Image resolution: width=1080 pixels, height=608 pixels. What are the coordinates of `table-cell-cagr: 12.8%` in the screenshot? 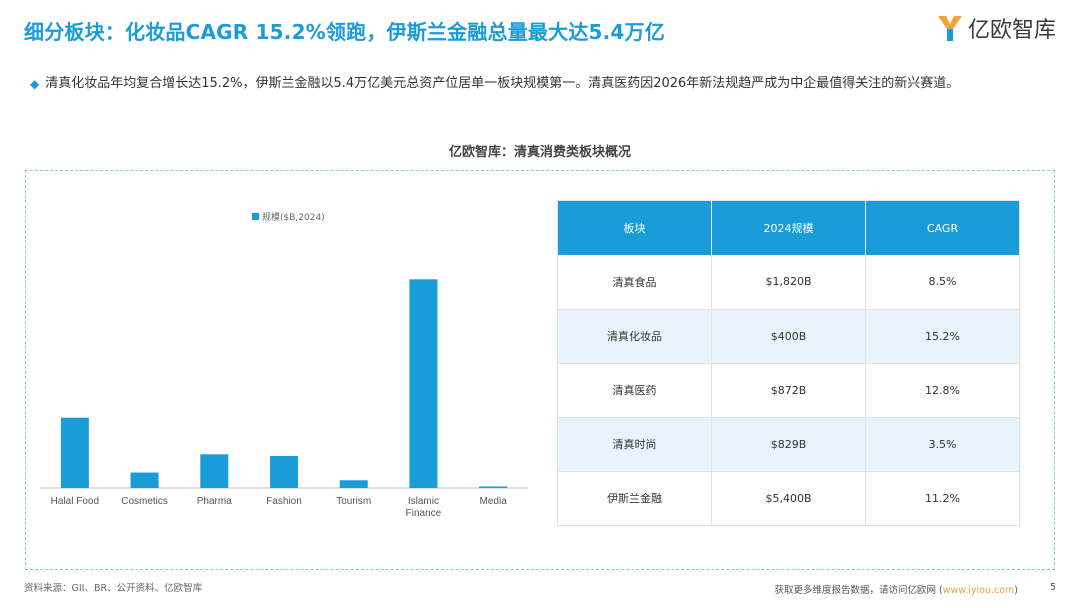 It's located at (942, 390).